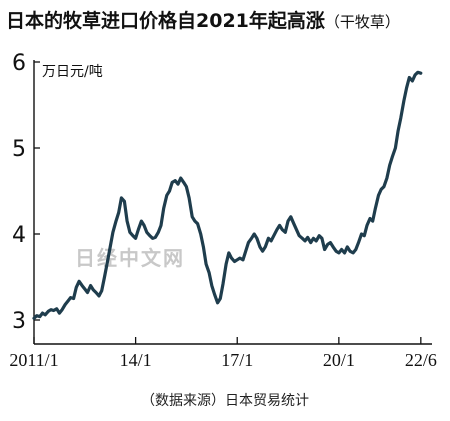 Image resolution: width=450 pixels, height=421 pixels. I want to click on chart-title: 日本的牧草进口价格自2021年起高涨, so click(165, 21).